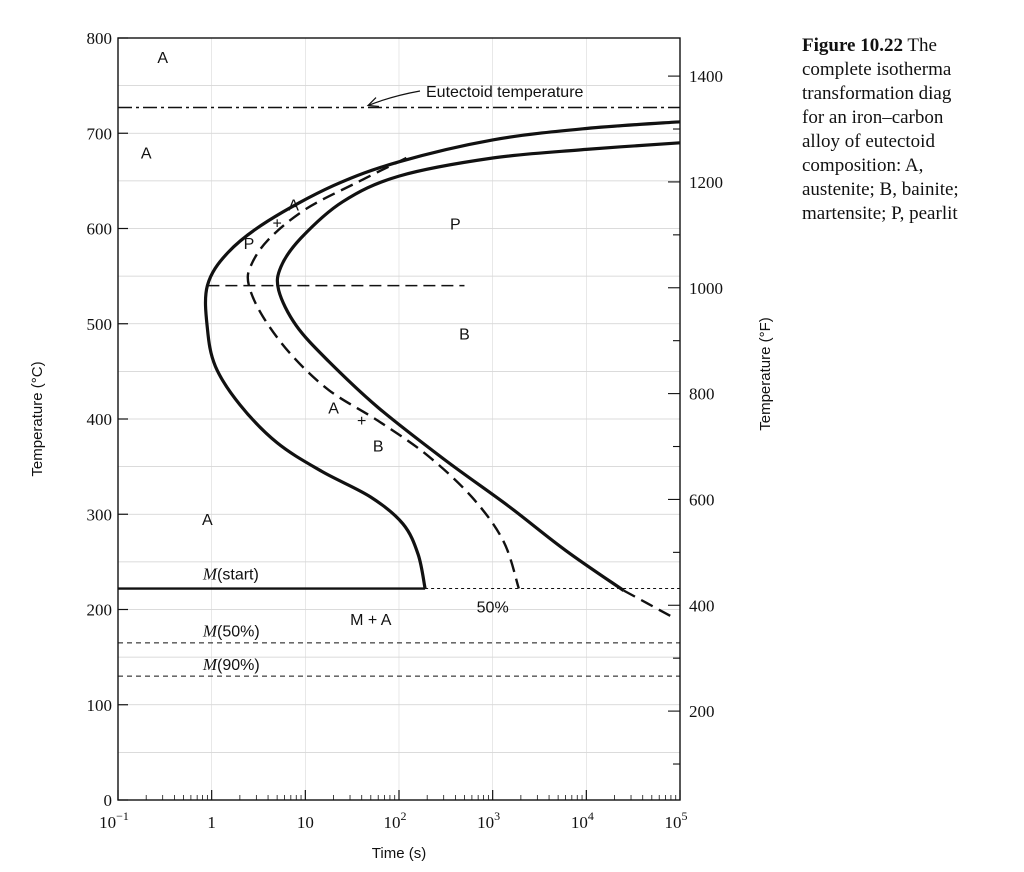 This screenshot has height=872, width=1024. Describe the element at coordinates (706, 182) in the screenshot. I see `y2-tick-label: 1200` at that location.